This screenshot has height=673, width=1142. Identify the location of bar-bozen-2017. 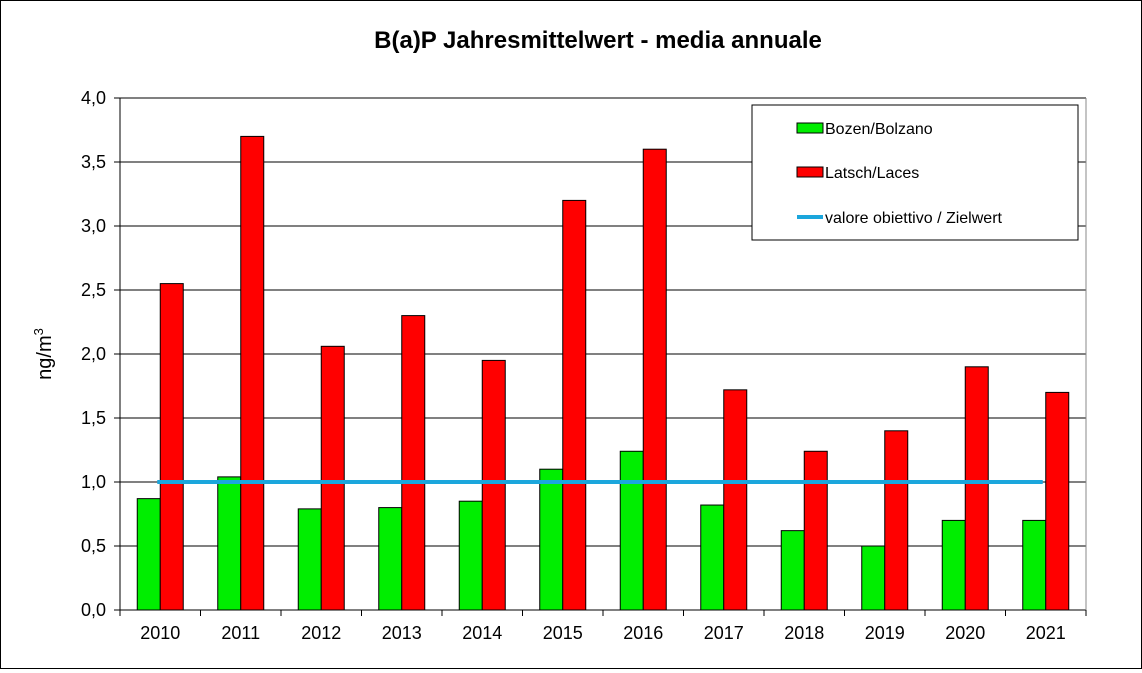
(712, 557).